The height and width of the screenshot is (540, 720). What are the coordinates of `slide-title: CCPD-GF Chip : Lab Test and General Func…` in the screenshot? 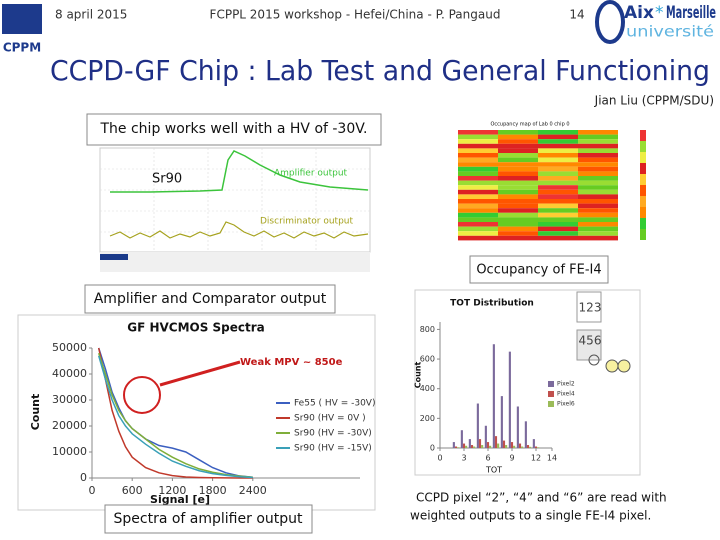 It's located at (380, 70).